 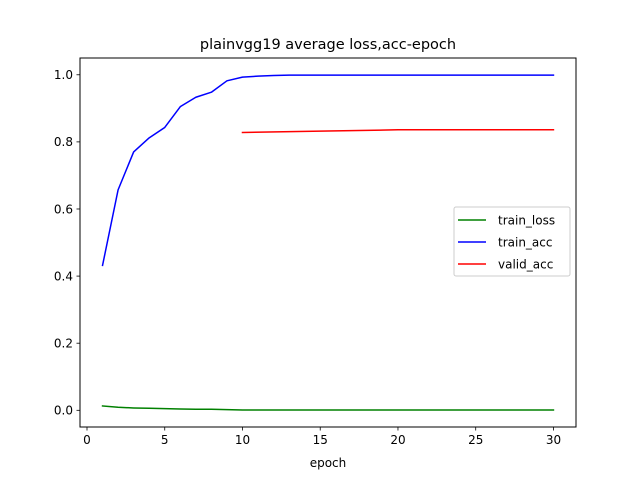 I want to click on x-tick-label: 5, so click(x=165, y=440).